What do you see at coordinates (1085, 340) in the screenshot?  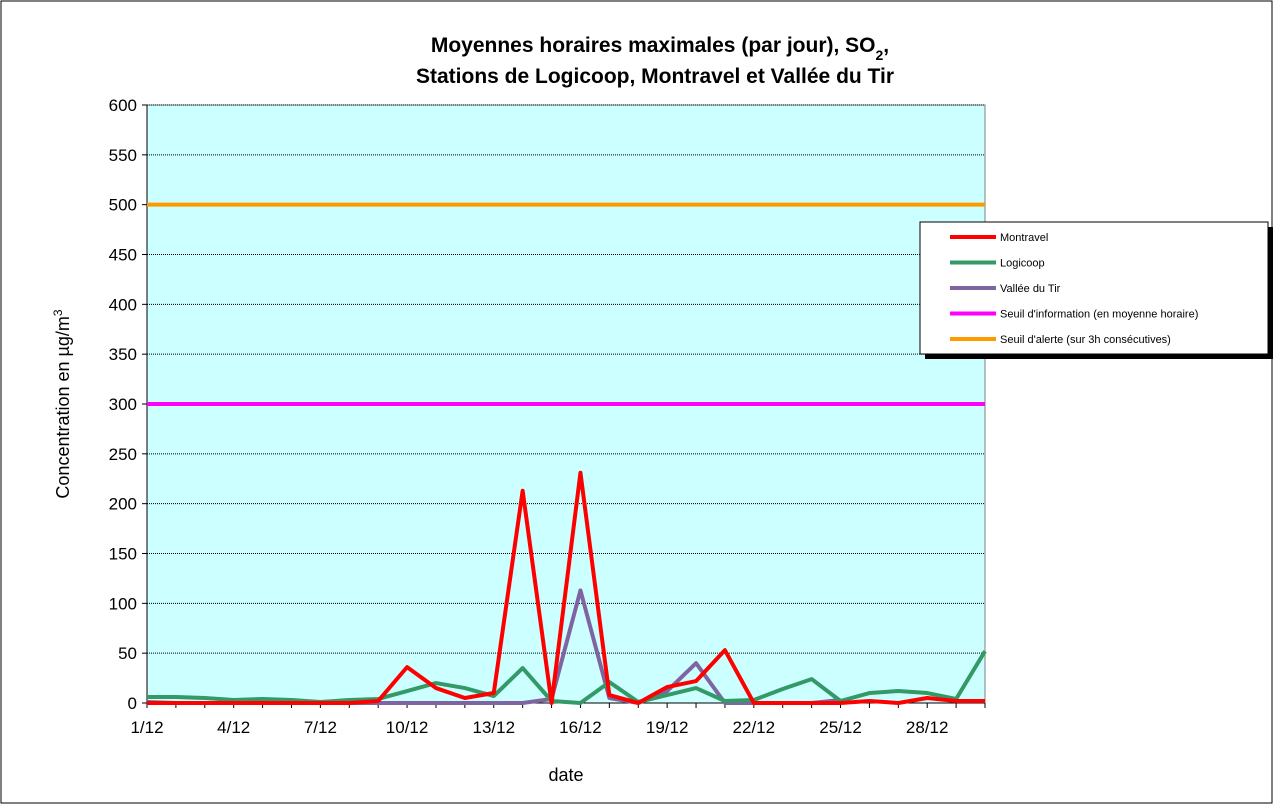 I see `legend-label: Seuil d'alerte (sur 3h consécutives)` at bounding box center [1085, 340].